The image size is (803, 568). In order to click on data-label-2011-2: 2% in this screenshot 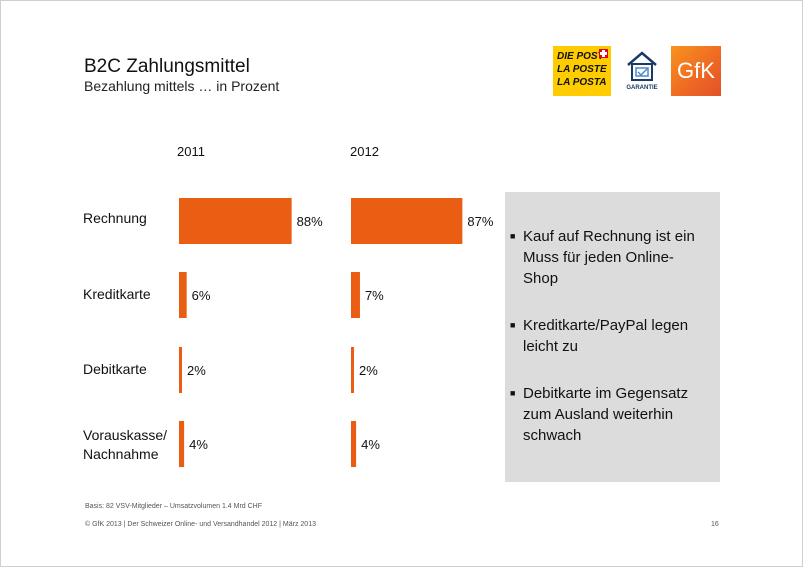, I will do `click(196, 370)`.